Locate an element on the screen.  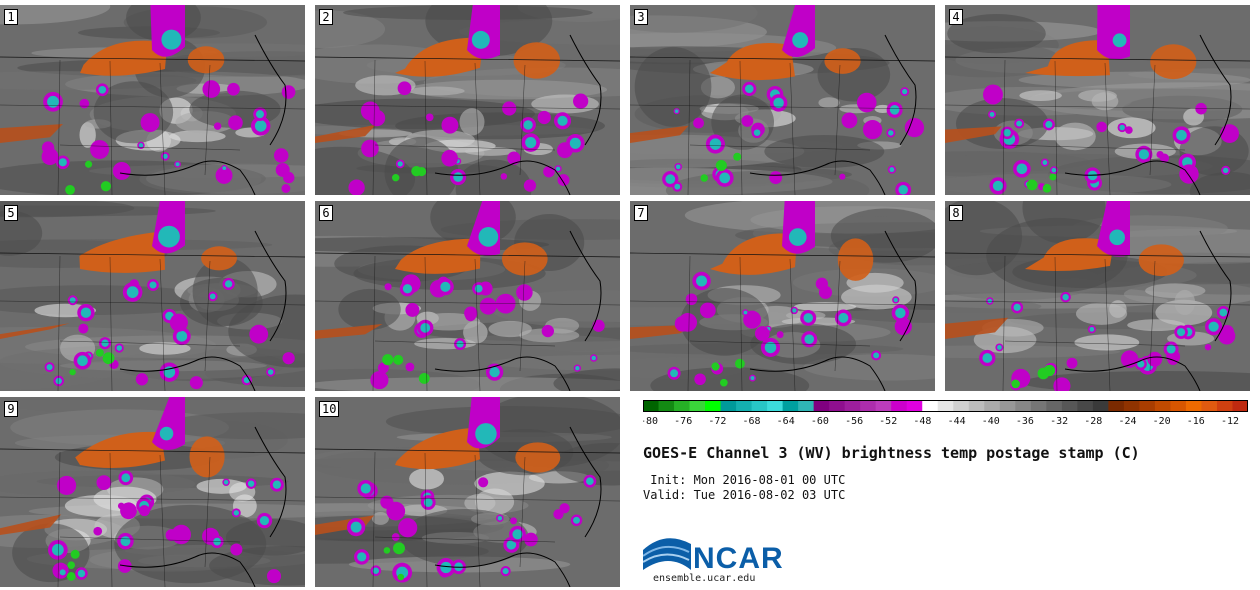
logo-text: NCAR is located at coordinates (738, 558).